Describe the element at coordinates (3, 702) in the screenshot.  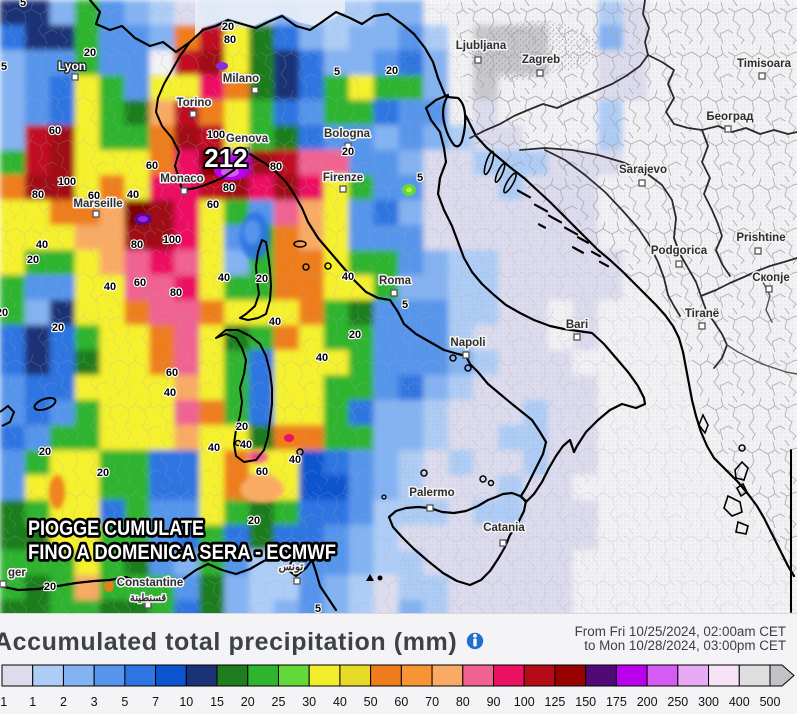
I see `svg-text: .1` at that location.